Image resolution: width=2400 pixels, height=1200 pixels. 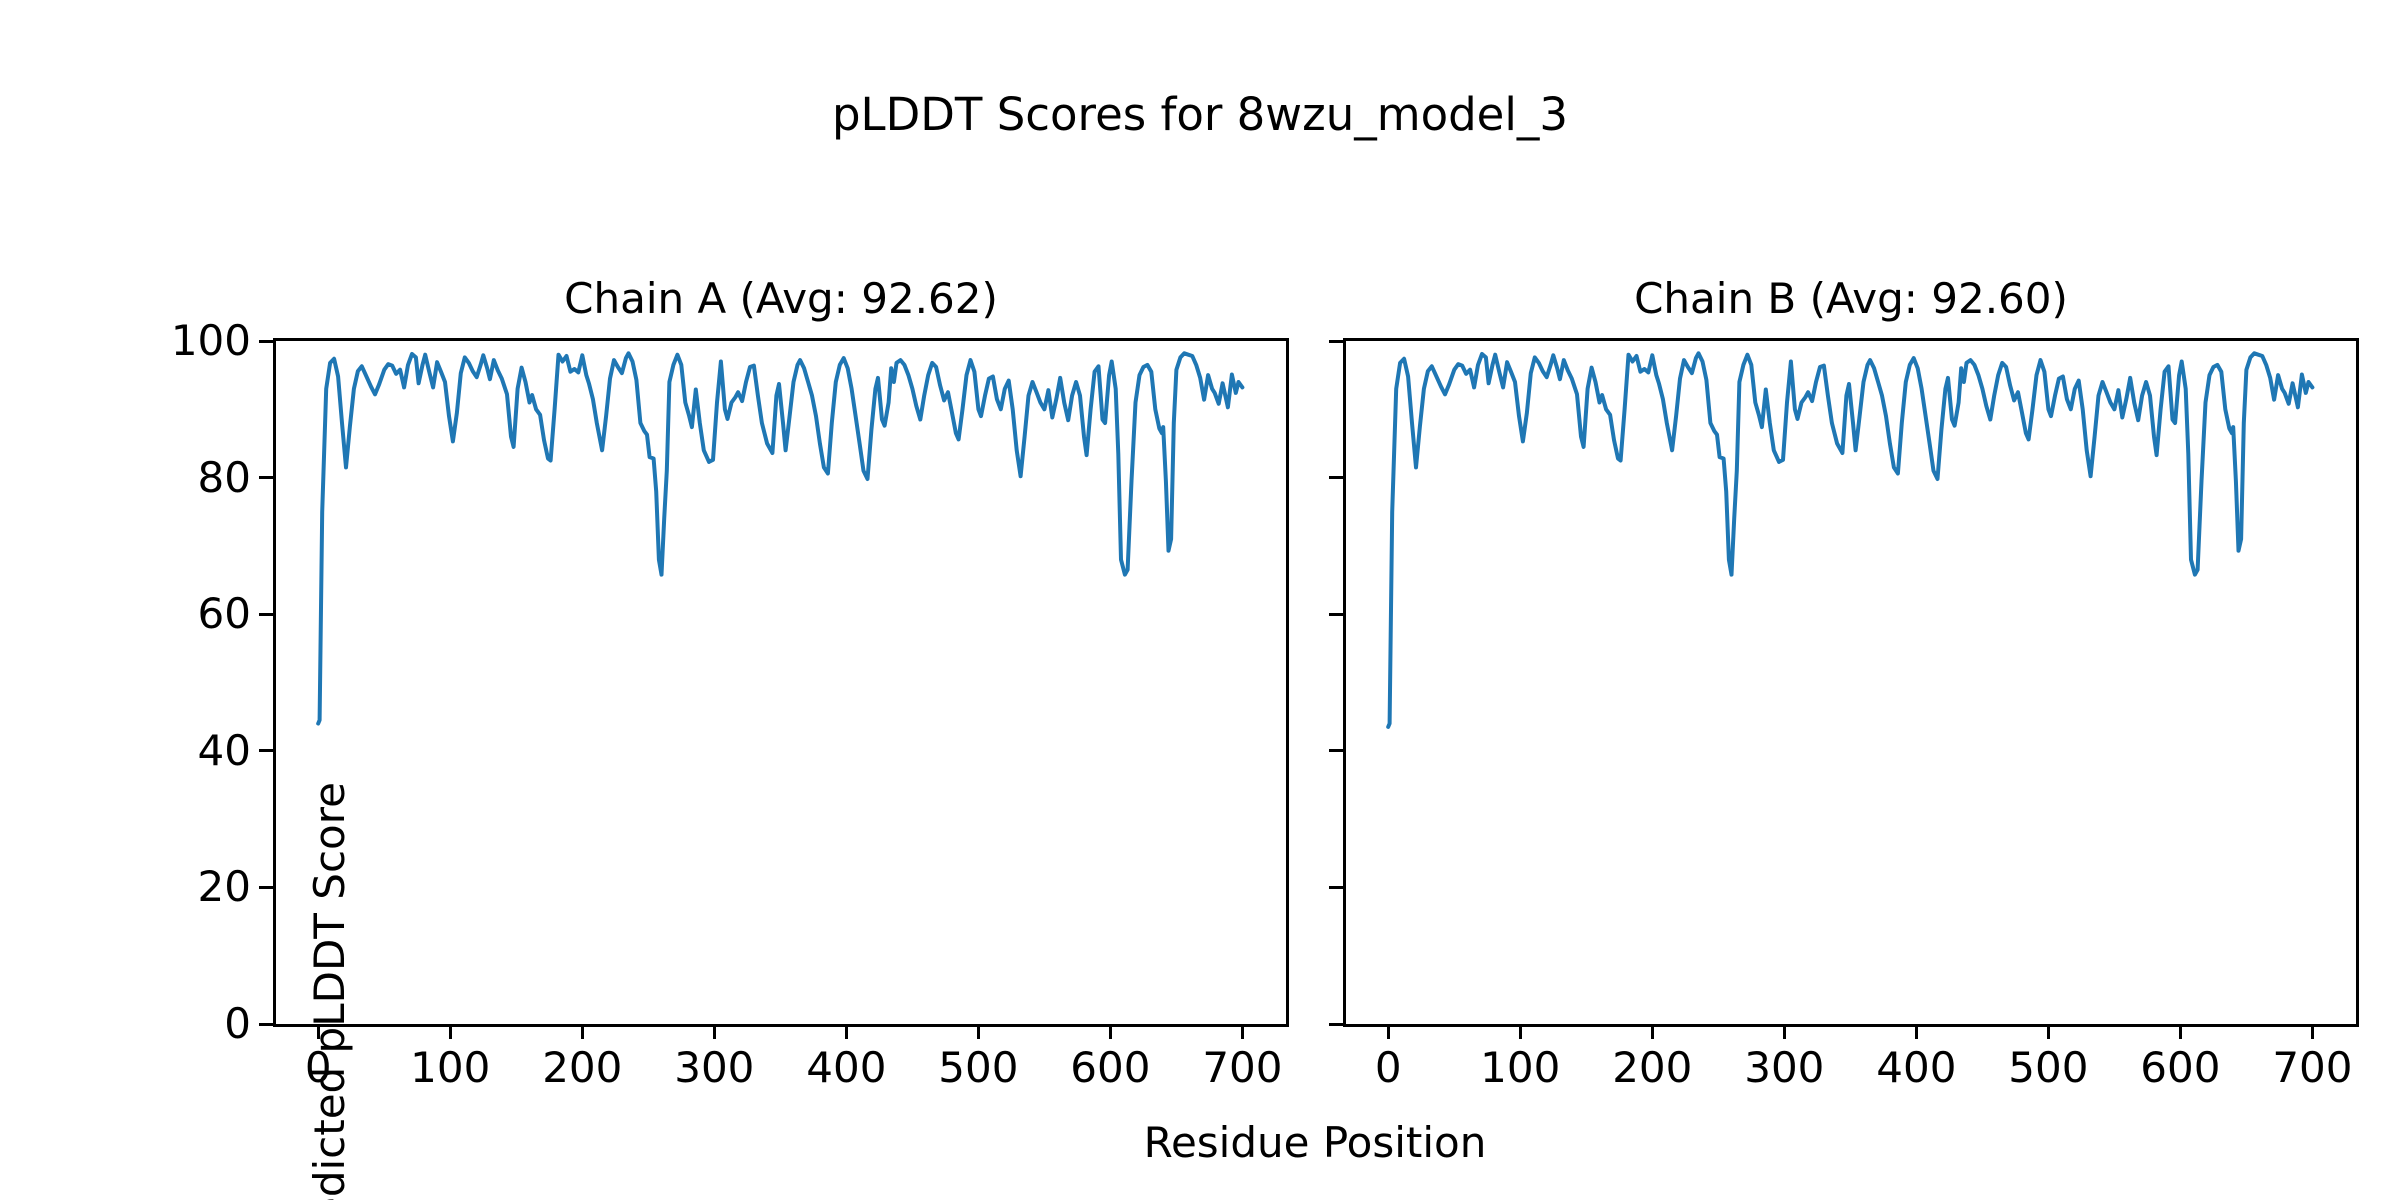 I want to click on y-tick-label: 0, so click(x=237, y=1023).